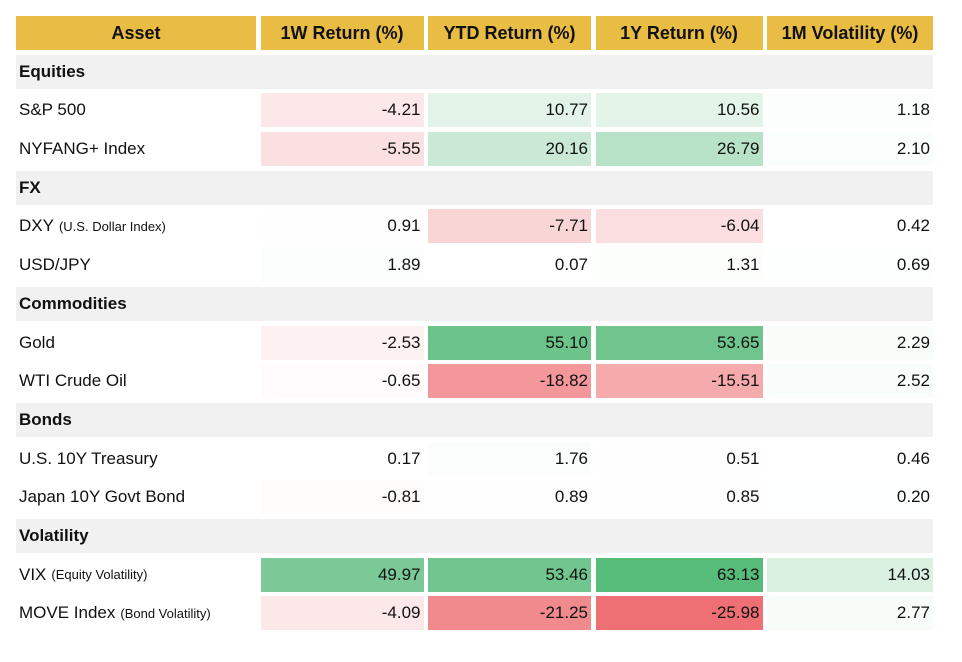 This screenshot has height=662, width=962. I want to click on value-cell: 2.77, so click(850, 613).